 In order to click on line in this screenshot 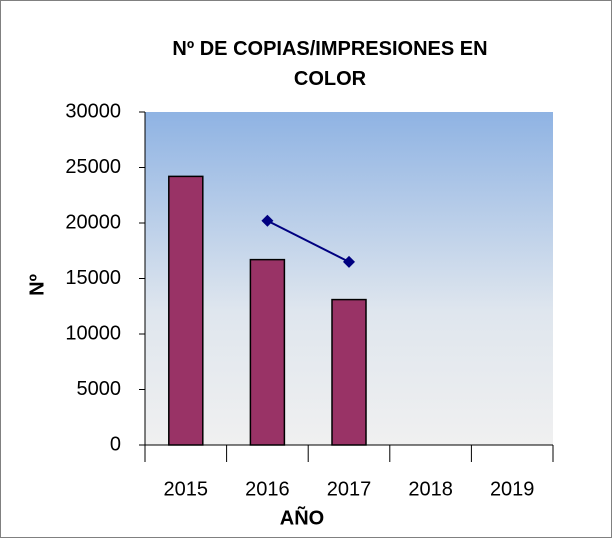, I will do `click(308, 241)`.